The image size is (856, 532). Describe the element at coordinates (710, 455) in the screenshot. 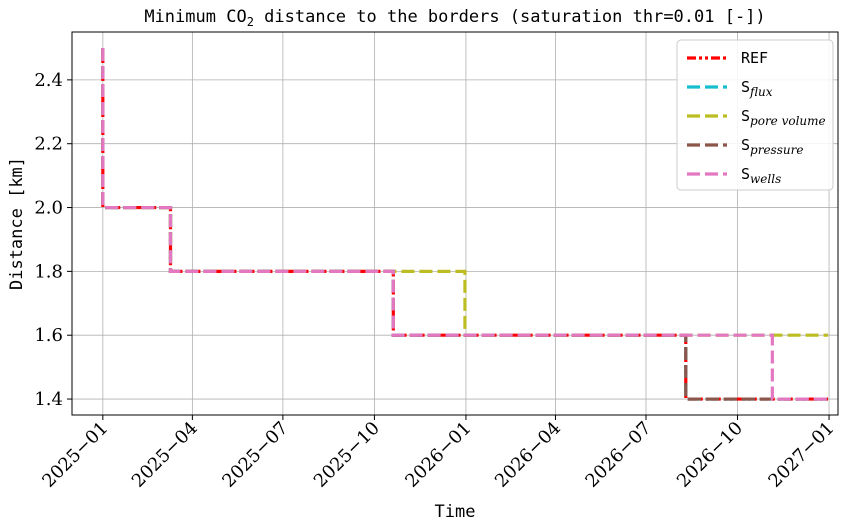

I see `x-tick-label: 2026−10` at that location.